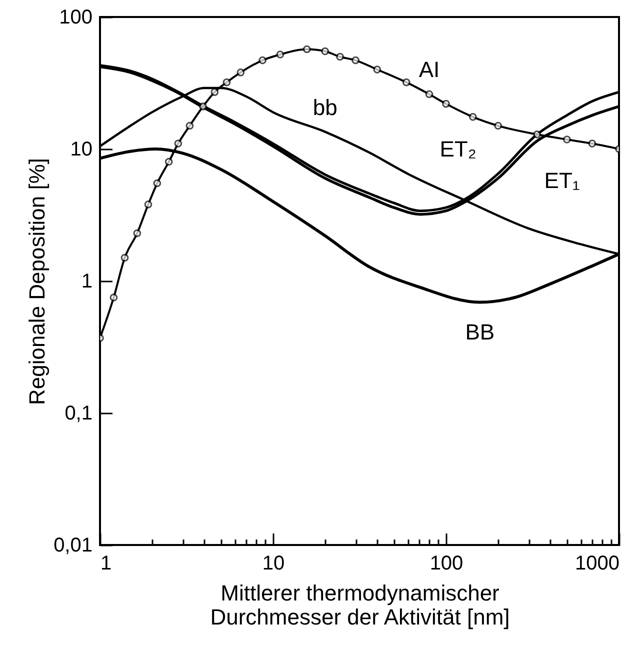 The height and width of the screenshot is (655, 644). Describe the element at coordinates (480, 331) in the screenshot. I see `series-label: BB` at that location.